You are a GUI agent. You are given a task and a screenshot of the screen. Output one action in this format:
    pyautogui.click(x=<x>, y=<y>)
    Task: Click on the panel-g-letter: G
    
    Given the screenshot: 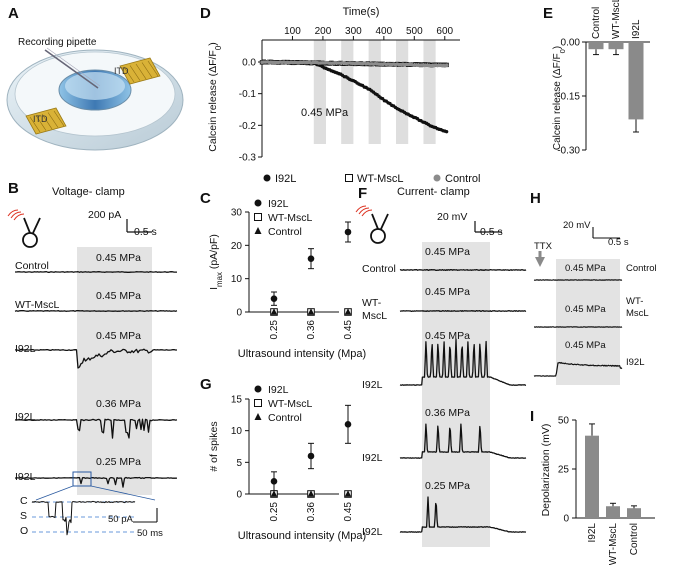 What is the action you would take?
    pyautogui.click(x=206, y=384)
    